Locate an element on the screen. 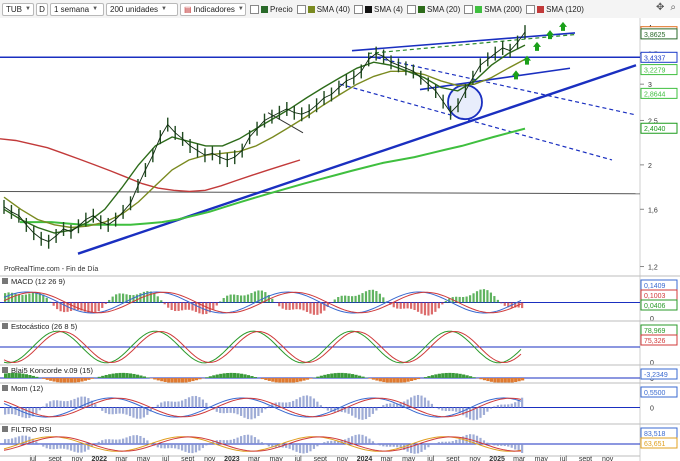 The image size is (680, 461). legend-item: SMA (20) is located at coordinates (433, 9).